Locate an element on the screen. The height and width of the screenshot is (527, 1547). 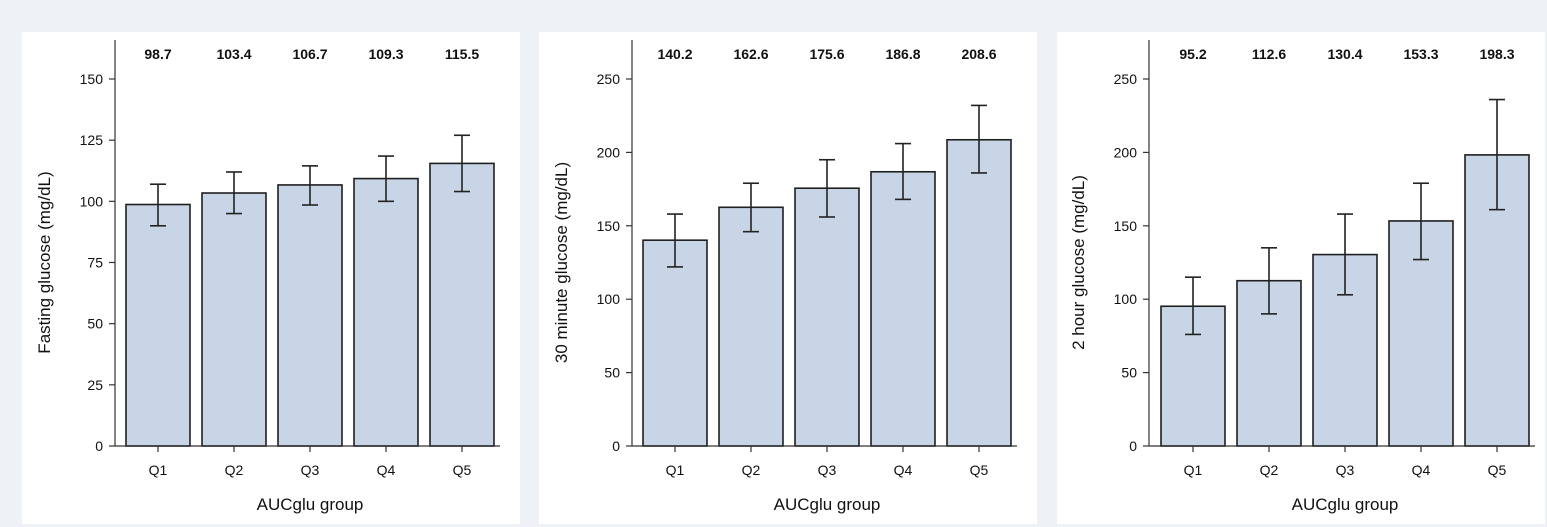
value-label-q5: 198.3 is located at coordinates (1496, 54).